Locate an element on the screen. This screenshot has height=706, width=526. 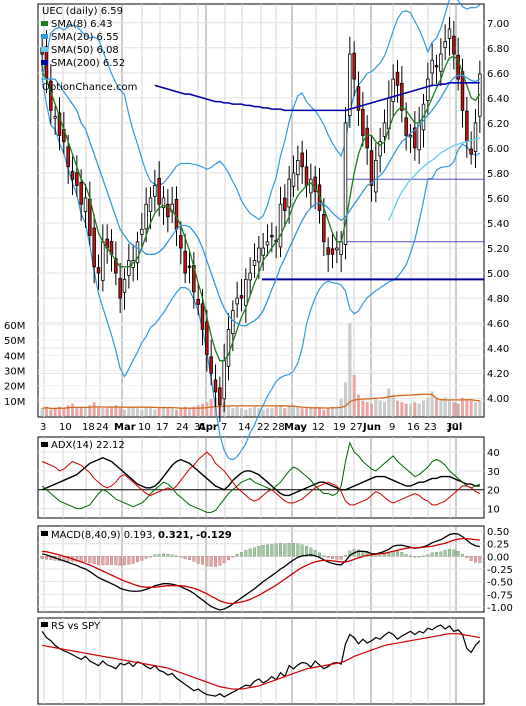
legend-swatch is located at coordinates (44, 23).